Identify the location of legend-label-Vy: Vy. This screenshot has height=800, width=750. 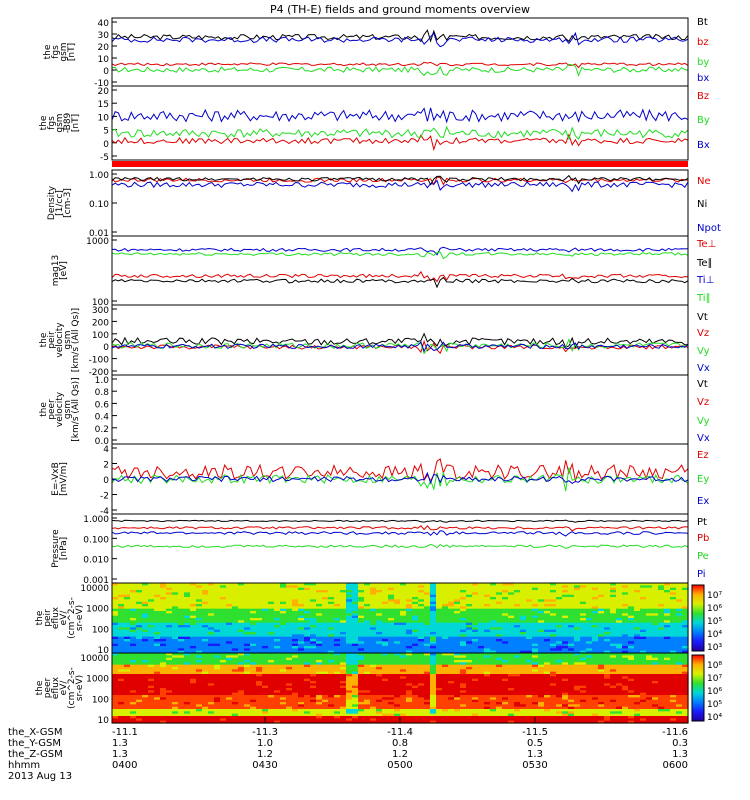
(703, 351).